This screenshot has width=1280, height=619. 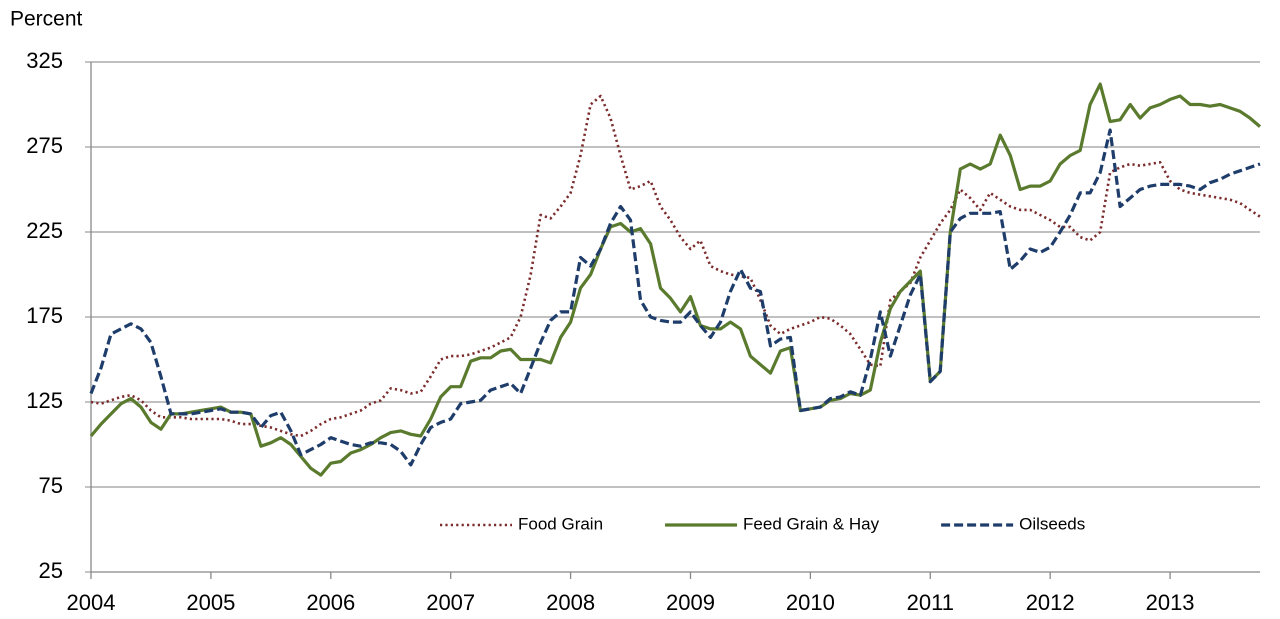 I want to click on x-tick-label: 2012, so click(x=1050, y=602).